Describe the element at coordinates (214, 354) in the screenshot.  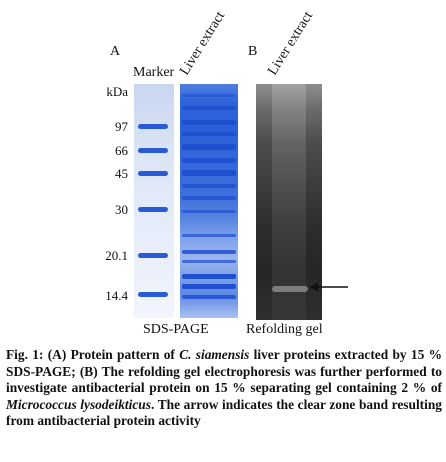
I see `caption-species: C. siamensis` at that location.